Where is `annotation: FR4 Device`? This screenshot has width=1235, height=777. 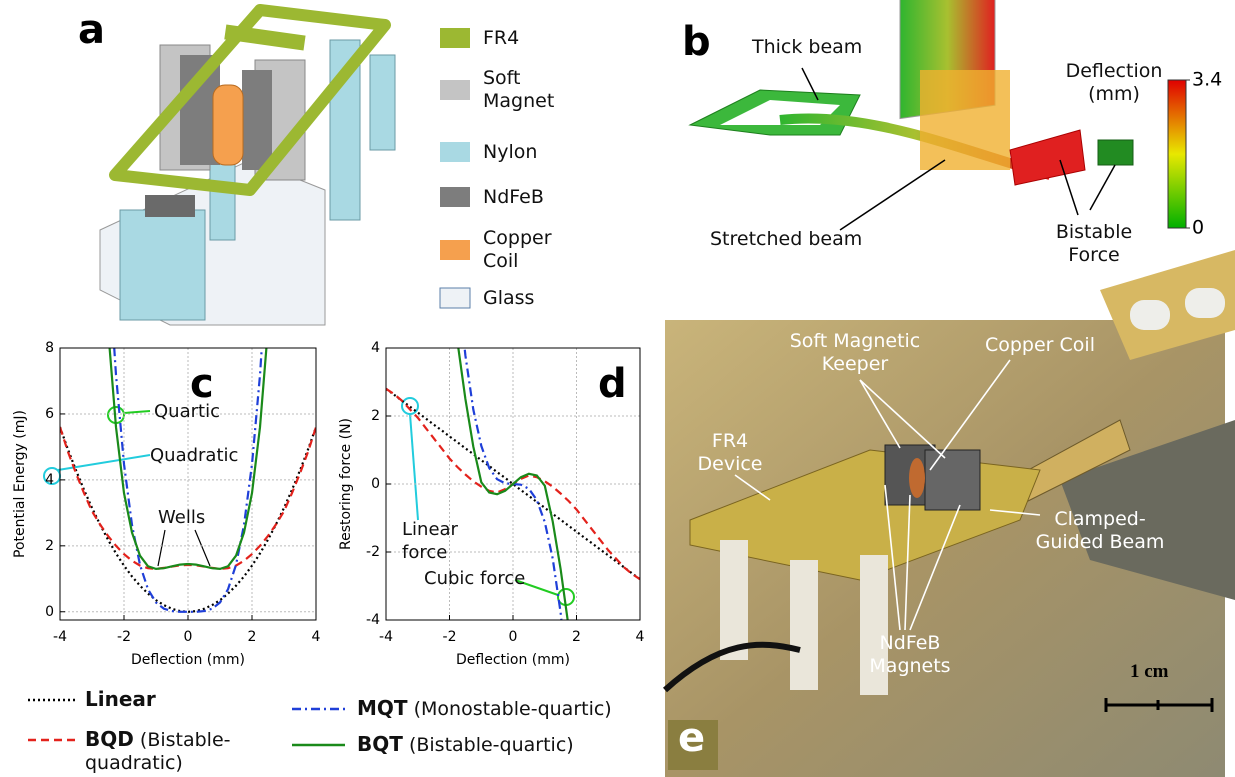
annotation: FR4 Device is located at coordinates (730, 452).